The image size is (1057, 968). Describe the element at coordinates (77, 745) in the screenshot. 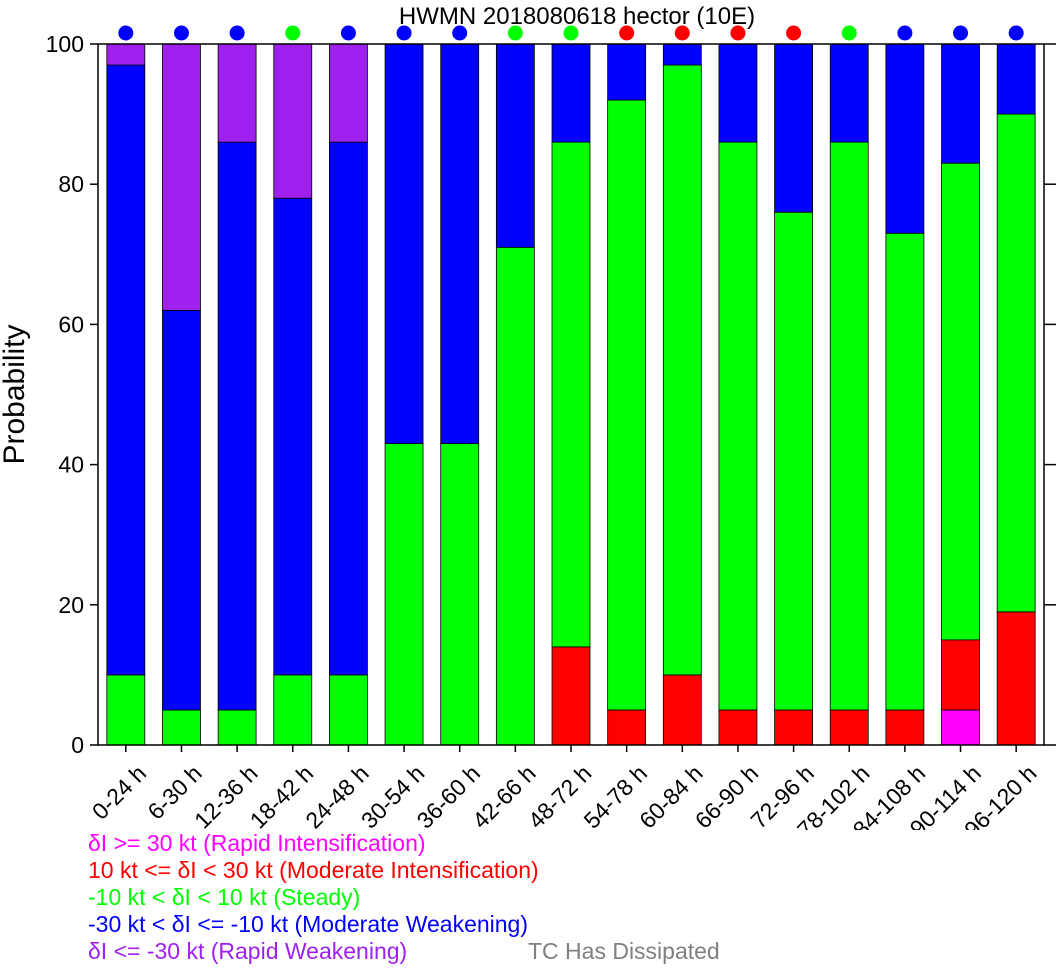

I see `y-tick-label-0: 0` at that location.